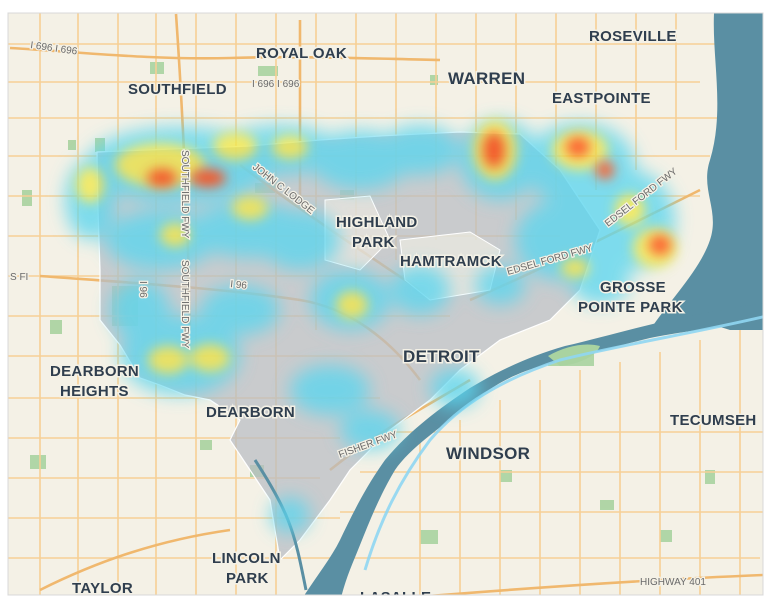 This screenshot has height=602, width=771. What do you see at coordinates (451, 261) in the screenshot?
I see `city-label-hamtramck: HAMTRAMCK` at bounding box center [451, 261].